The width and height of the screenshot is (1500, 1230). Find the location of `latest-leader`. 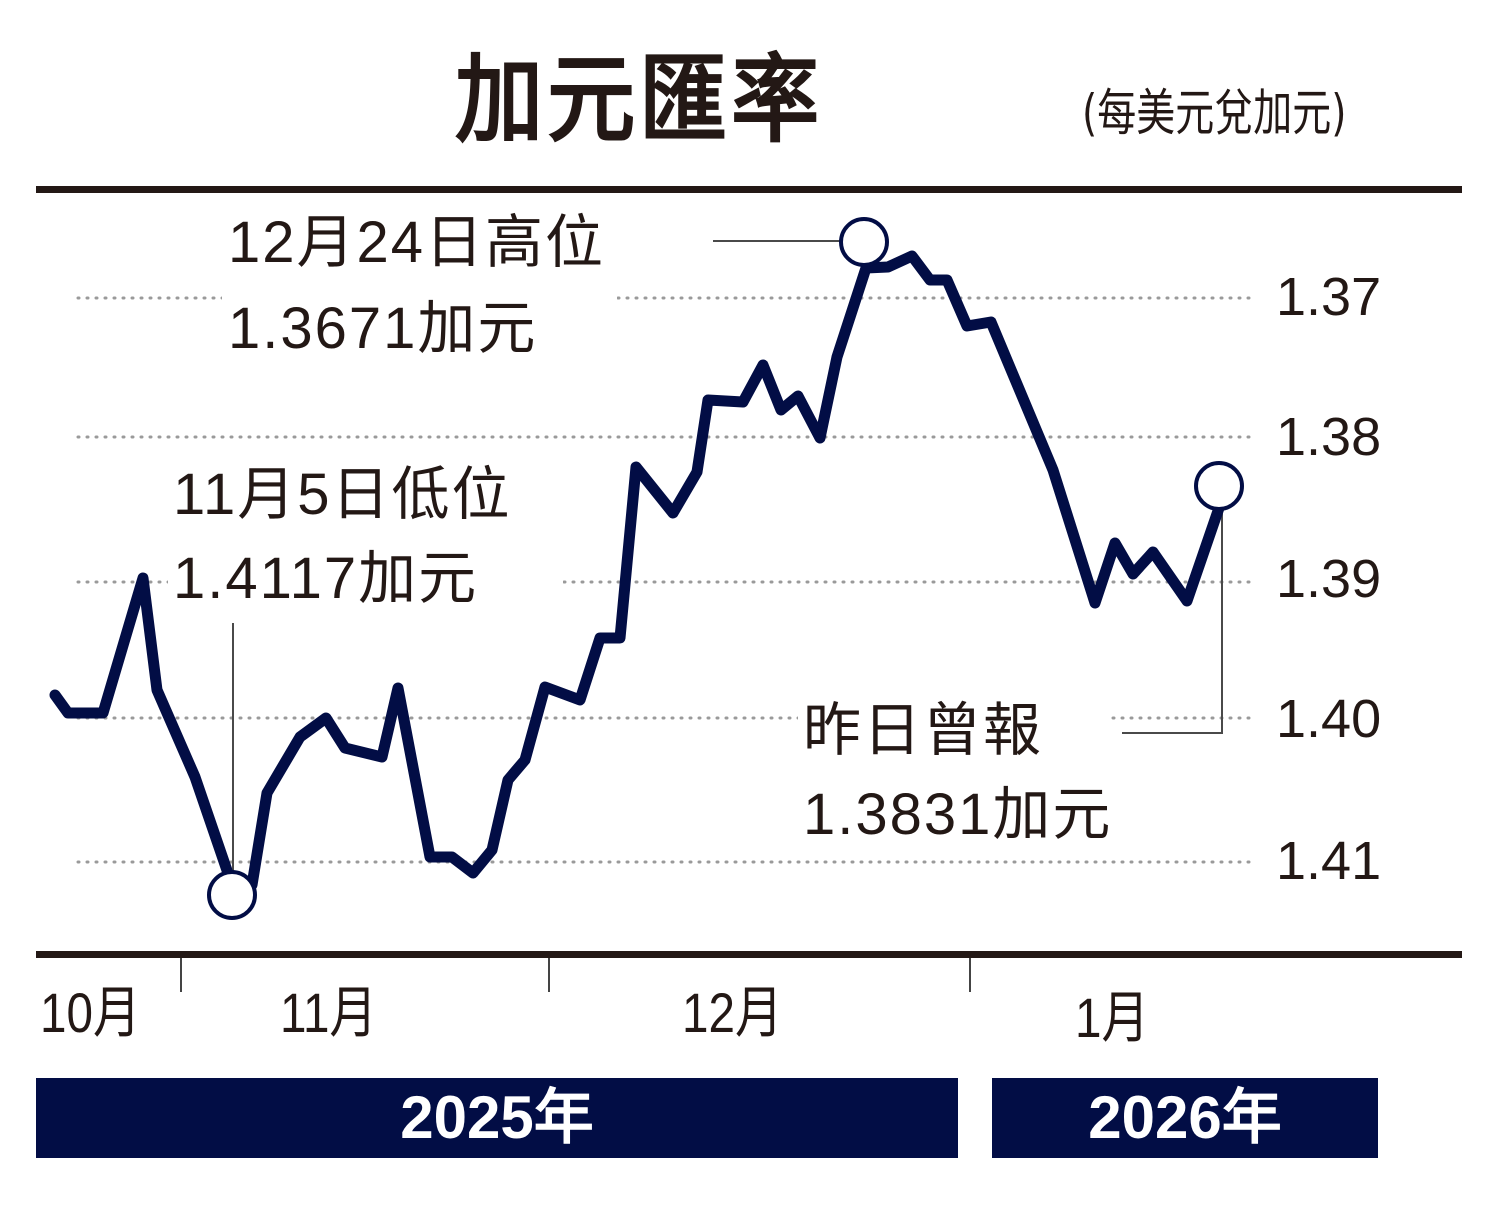

latest-leader is located at coordinates (1172, 622).